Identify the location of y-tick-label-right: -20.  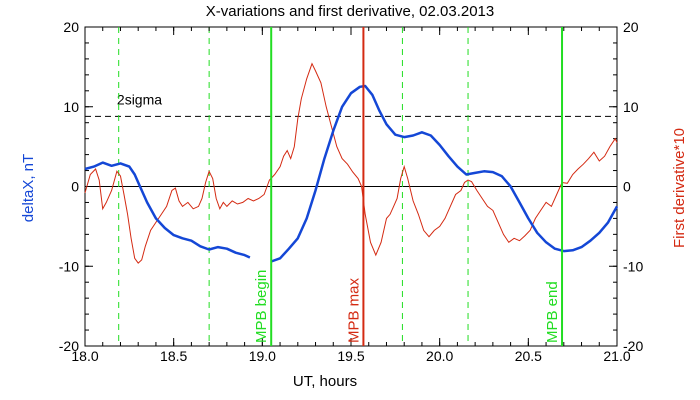
(633, 346).